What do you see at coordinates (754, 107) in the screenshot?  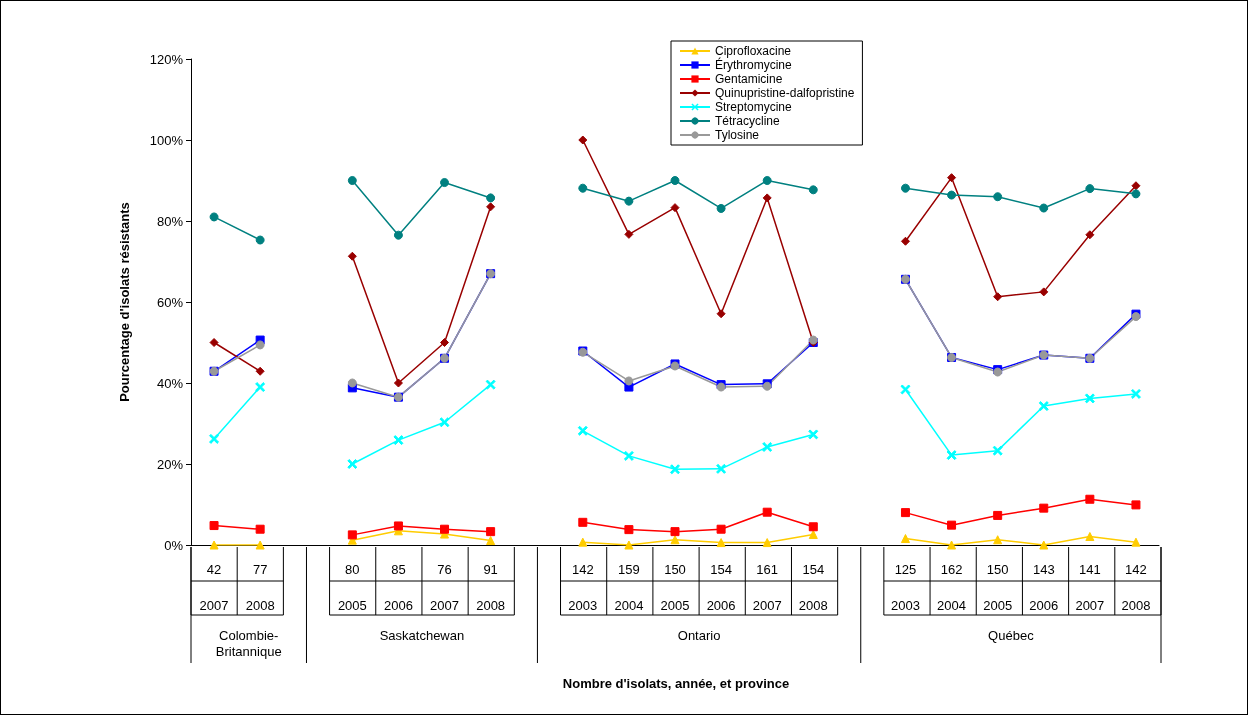 I see `legend-label: Streptomycine` at bounding box center [754, 107].